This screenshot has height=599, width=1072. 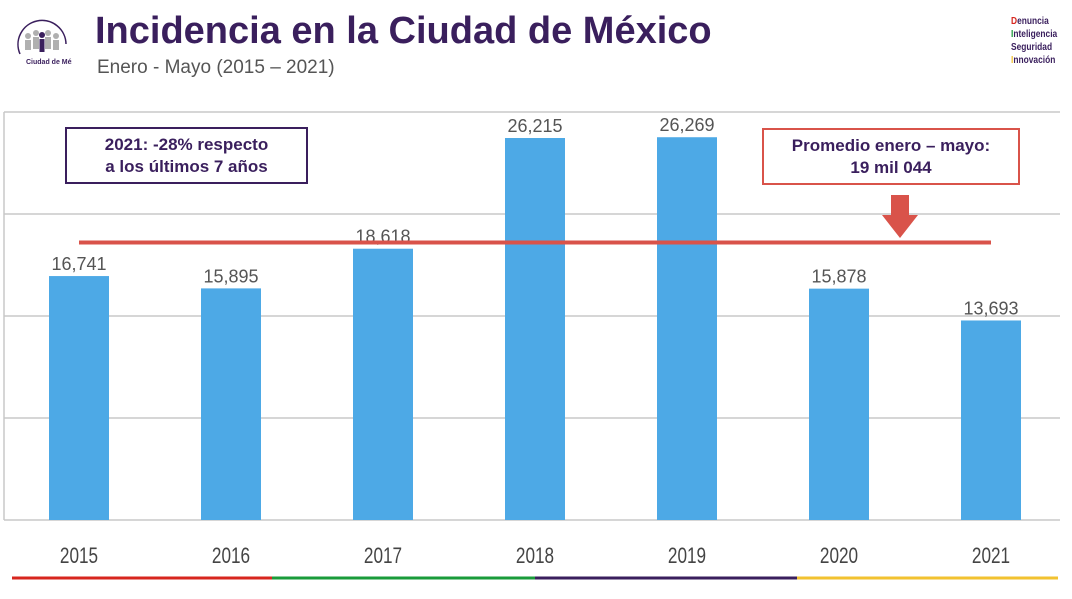 I want to click on x-tick-label: 2017, so click(x=383, y=556).